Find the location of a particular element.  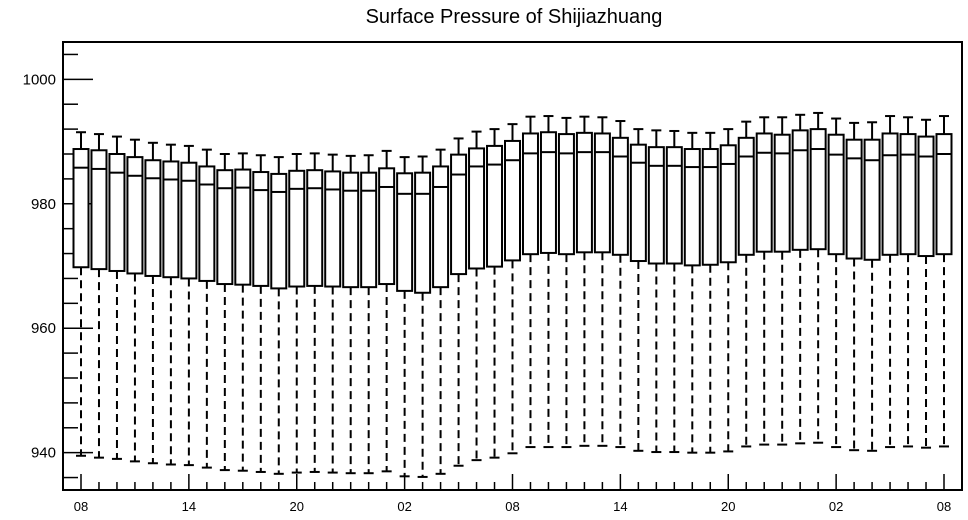

chart-title: Surface Pressure of Shijiazhuang is located at coordinates (514, 17).